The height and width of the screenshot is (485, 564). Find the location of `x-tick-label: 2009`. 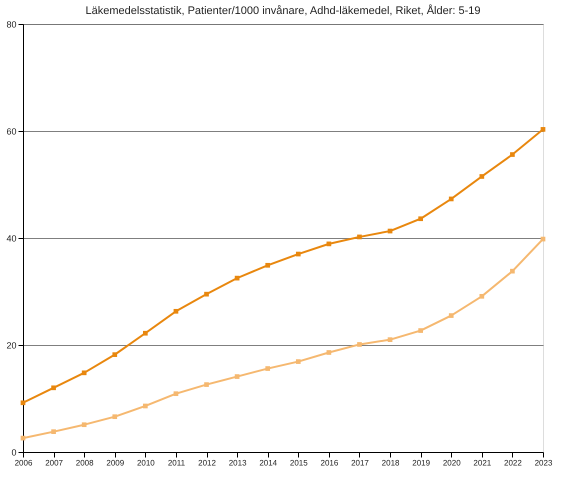

x-tick-label: 2009 is located at coordinates (115, 463).